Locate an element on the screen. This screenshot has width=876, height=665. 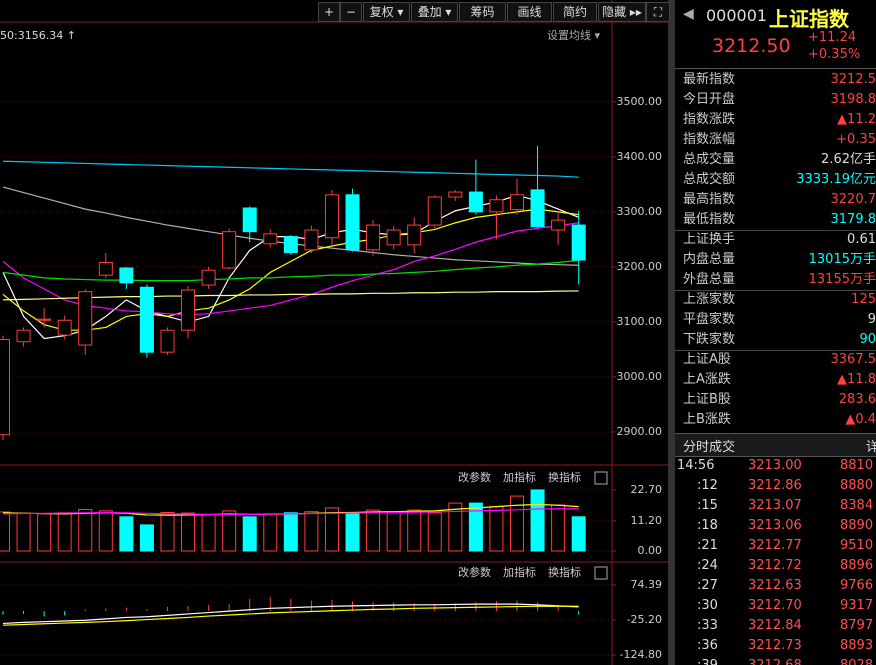
toolbar-button: 画线 is located at coordinates (529, 12).